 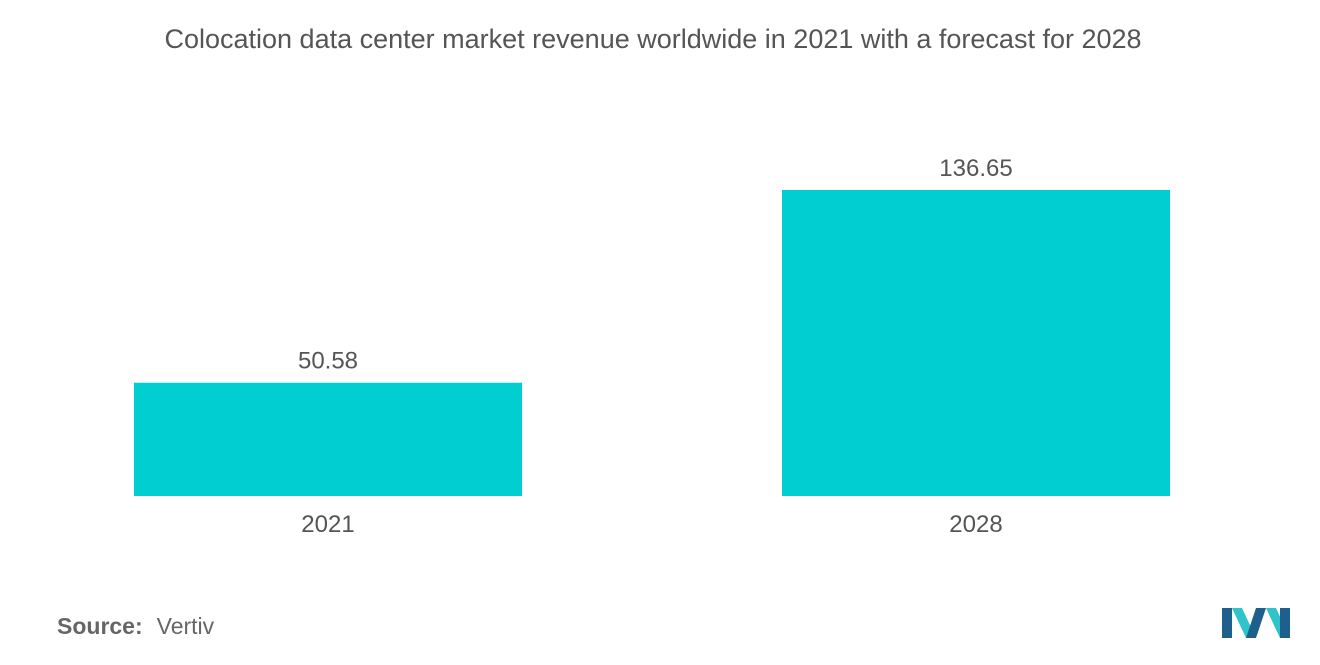 What do you see at coordinates (975, 168) in the screenshot?
I see `data-label-2028: 136.65` at bounding box center [975, 168].